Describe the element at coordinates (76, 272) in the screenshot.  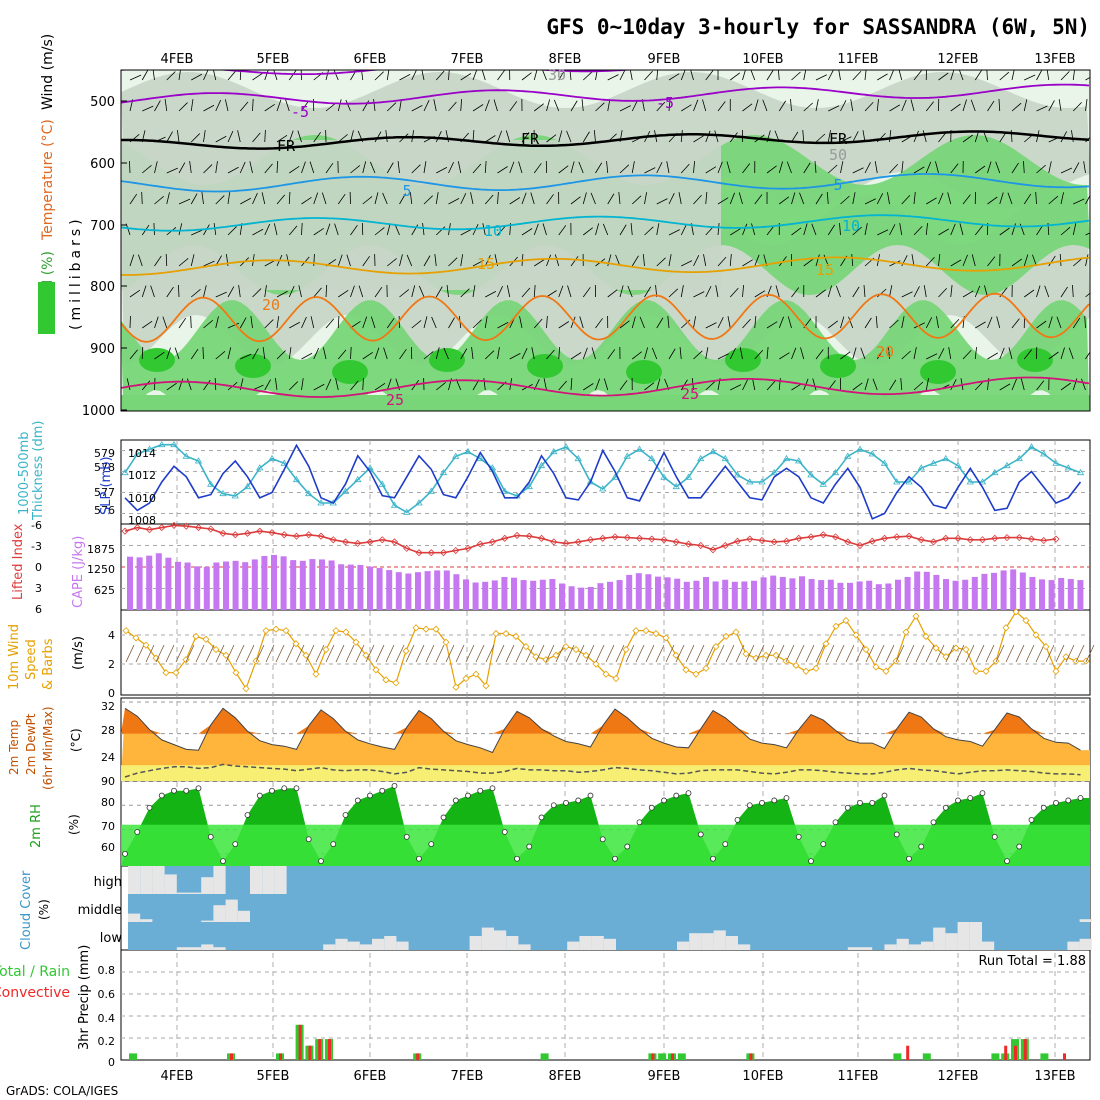
I see `upper-axis-title-text: (millibars)` at that location.